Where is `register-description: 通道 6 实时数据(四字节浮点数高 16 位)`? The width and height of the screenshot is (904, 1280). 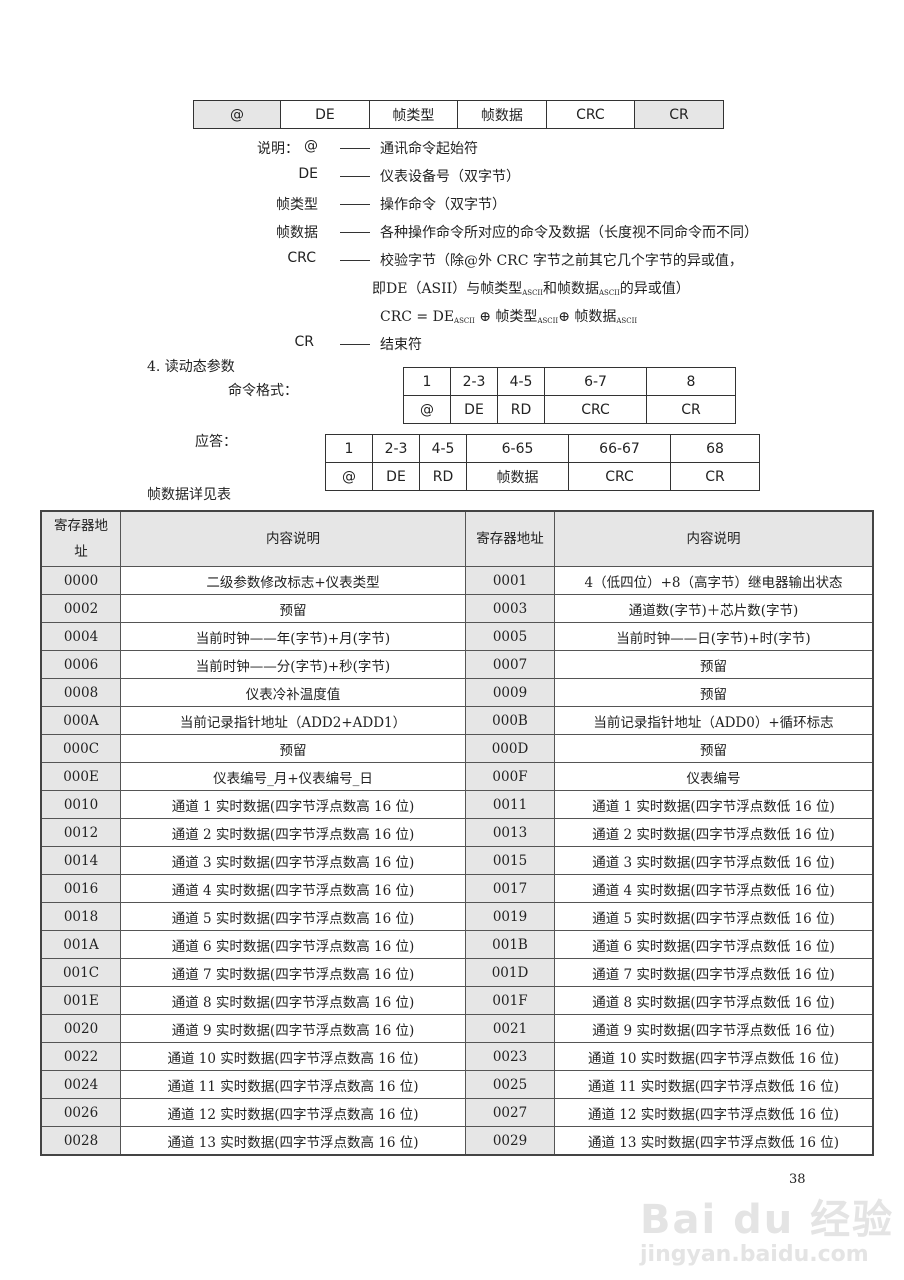 register-description: 通道 6 实时数据(四字节浮点数高 16 位) is located at coordinates (293, 944).